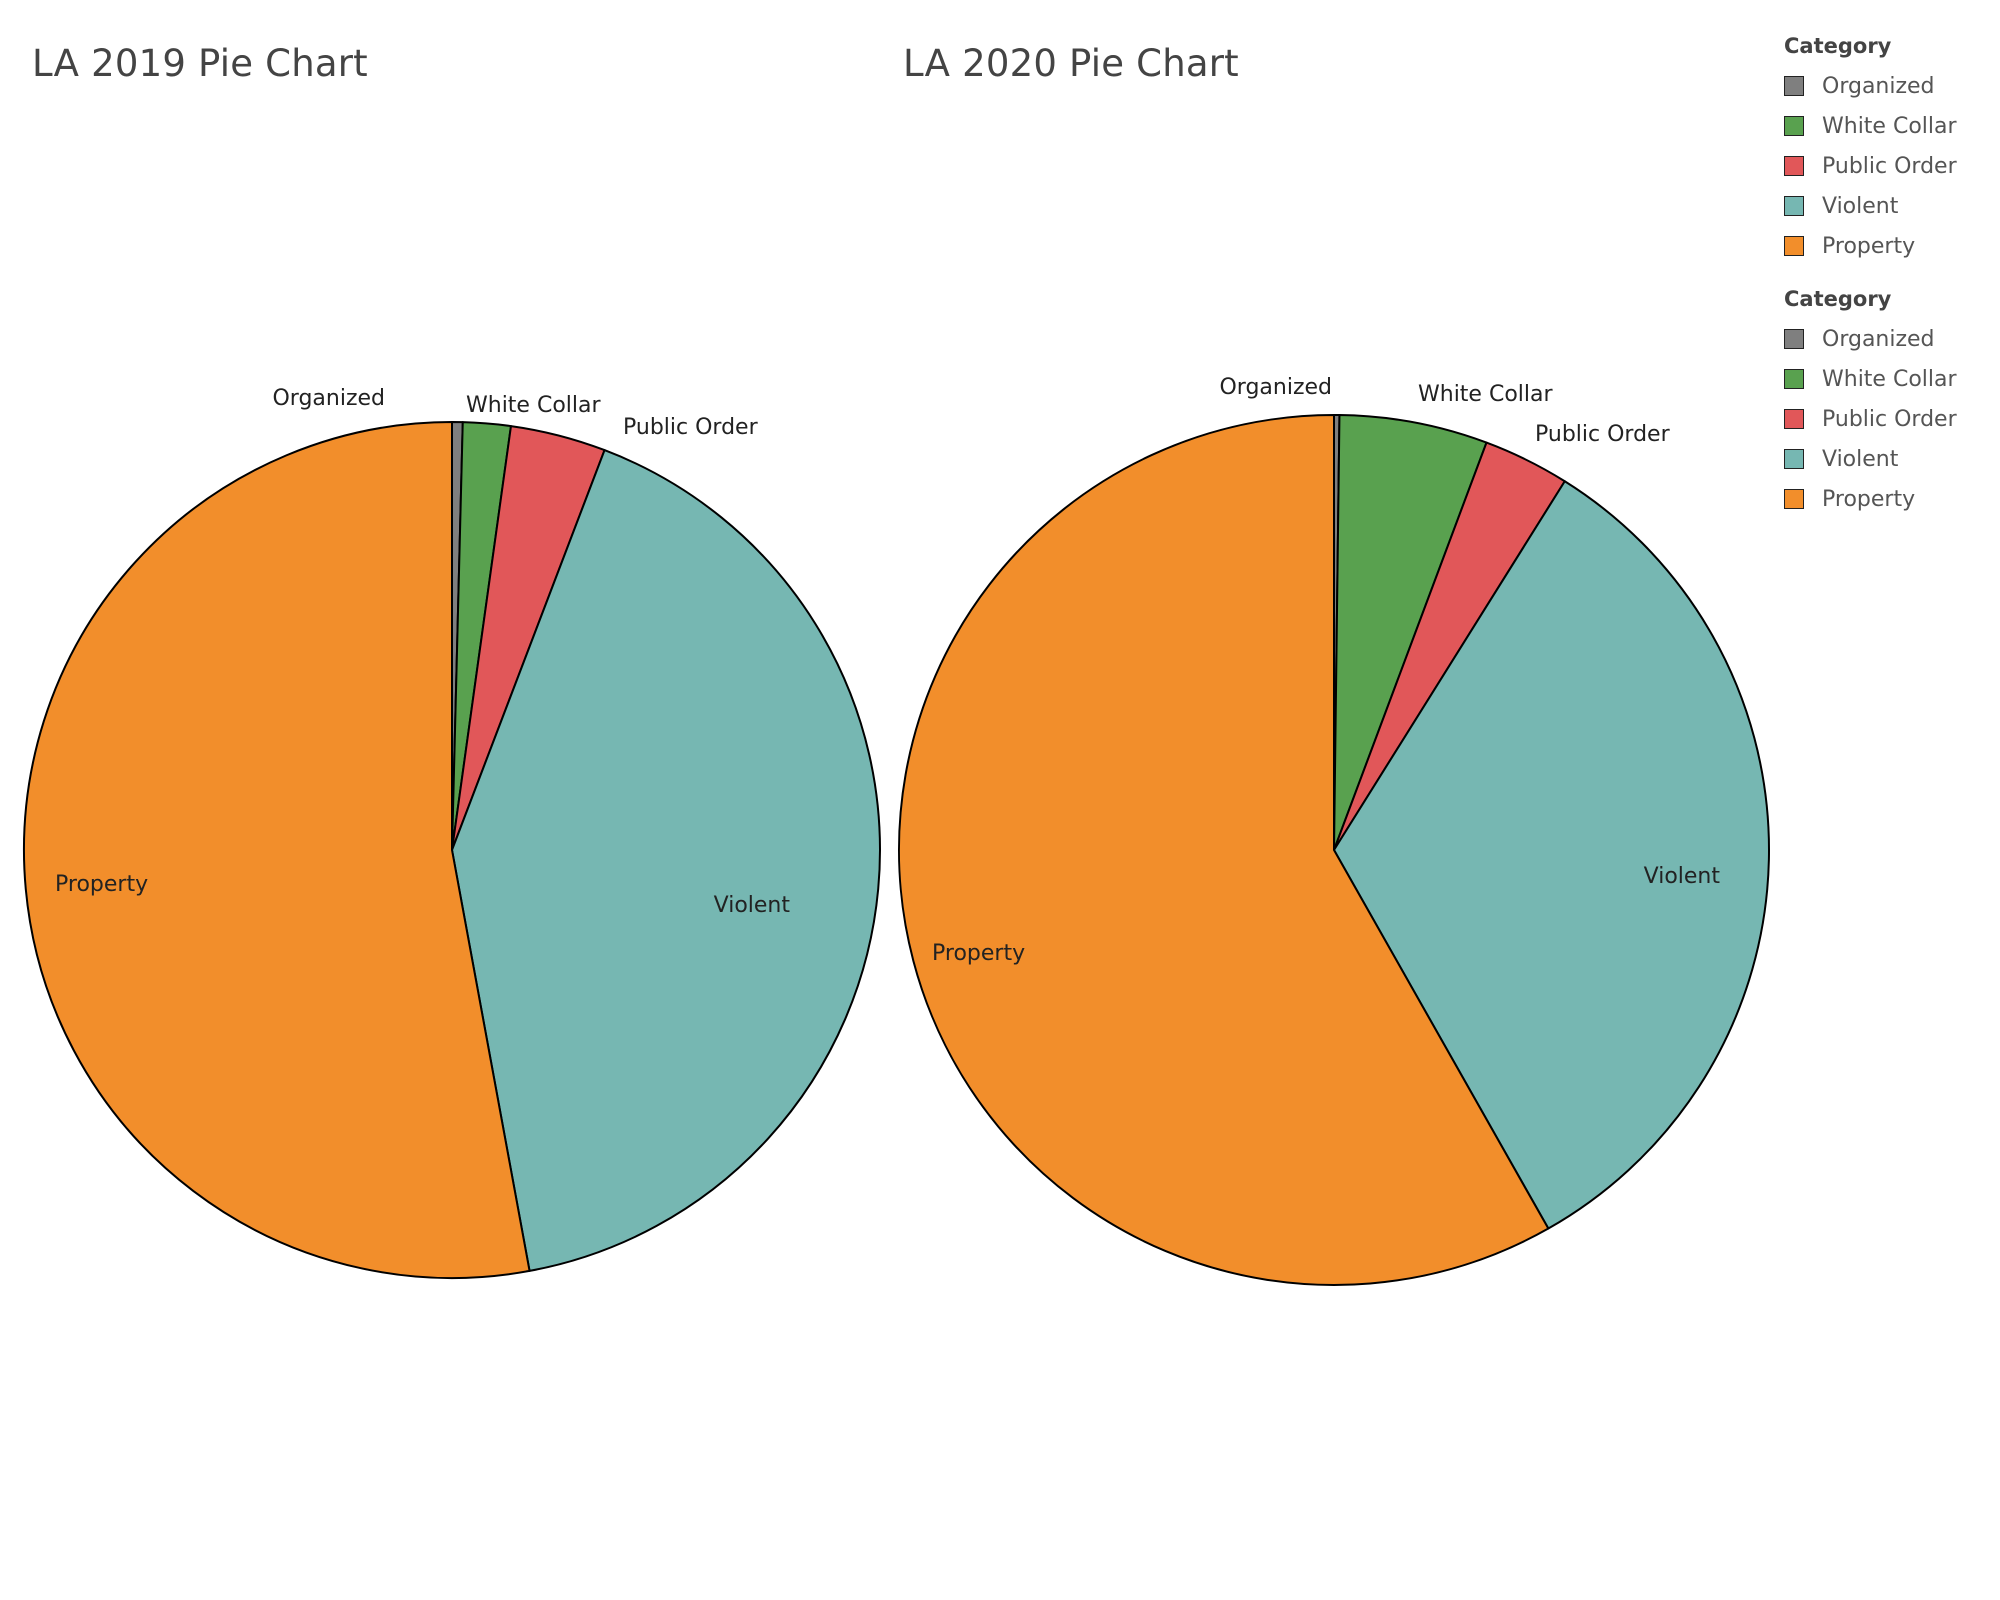 This screenshot has height=1600, width=2000. What do you see at coordinates (666, 860) in the screenshot?
I see `pie-slice-violent` at bounding box center [666, 860].